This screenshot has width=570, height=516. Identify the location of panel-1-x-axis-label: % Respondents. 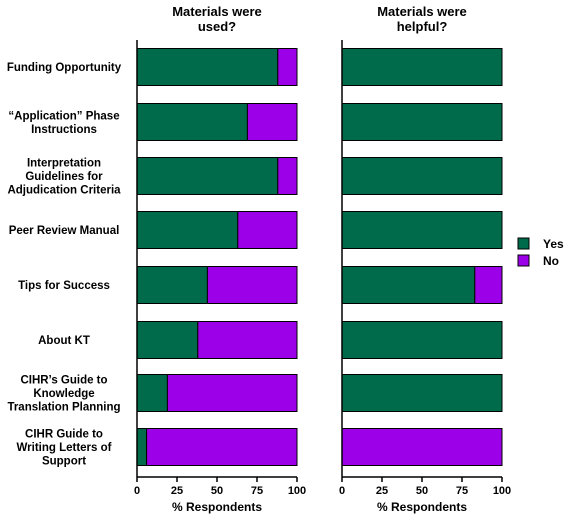
(422, 507).